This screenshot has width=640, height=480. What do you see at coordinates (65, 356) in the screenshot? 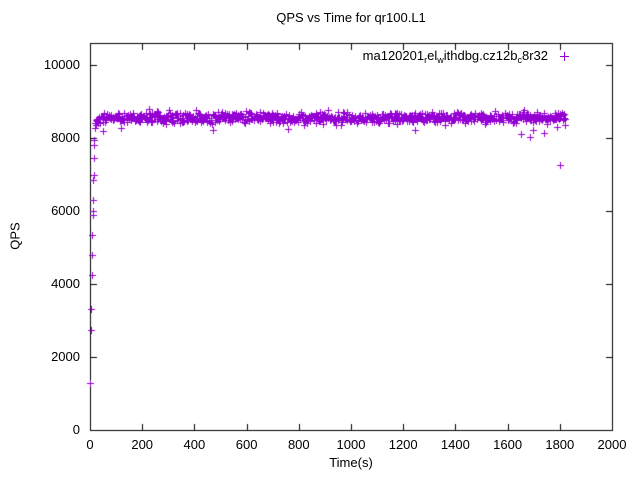
I see `y-tick-label: 2000` at bounding box center [65, 356].